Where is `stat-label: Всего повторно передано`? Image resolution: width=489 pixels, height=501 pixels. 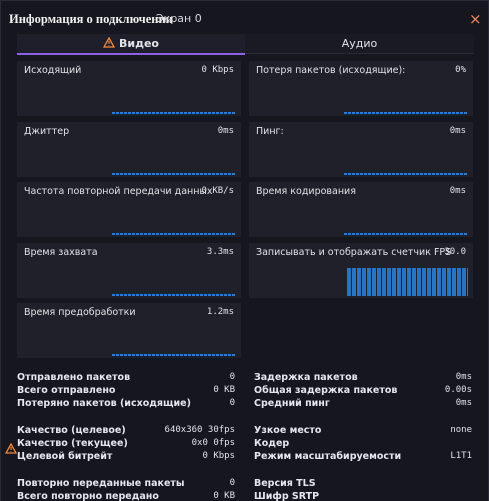 stat-label: Всего повторно передано is located at coordinates (88, 496).